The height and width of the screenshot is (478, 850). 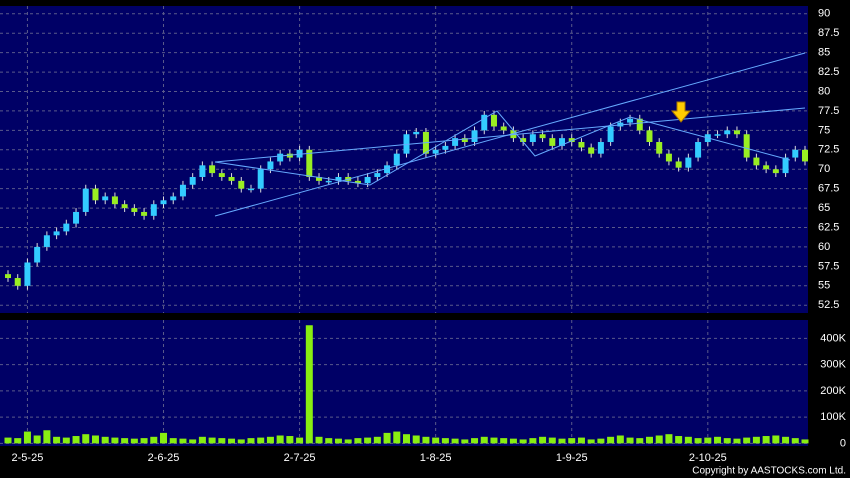 I want to click on y-tick-label: 65, so click(x=824, y=208).